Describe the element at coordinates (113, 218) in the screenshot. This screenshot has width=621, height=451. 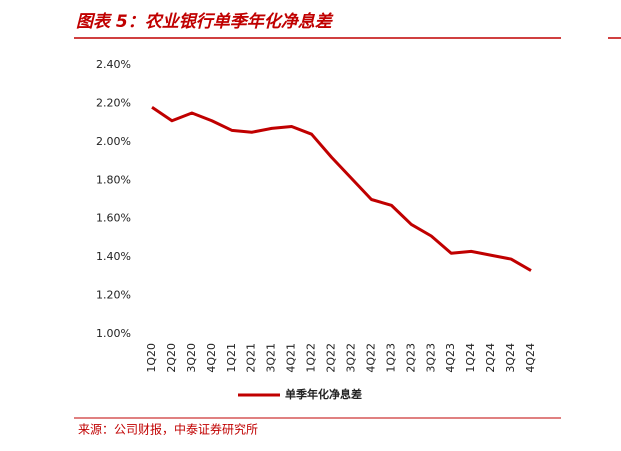
I see `y-tick-label: 1.60%` at that location.